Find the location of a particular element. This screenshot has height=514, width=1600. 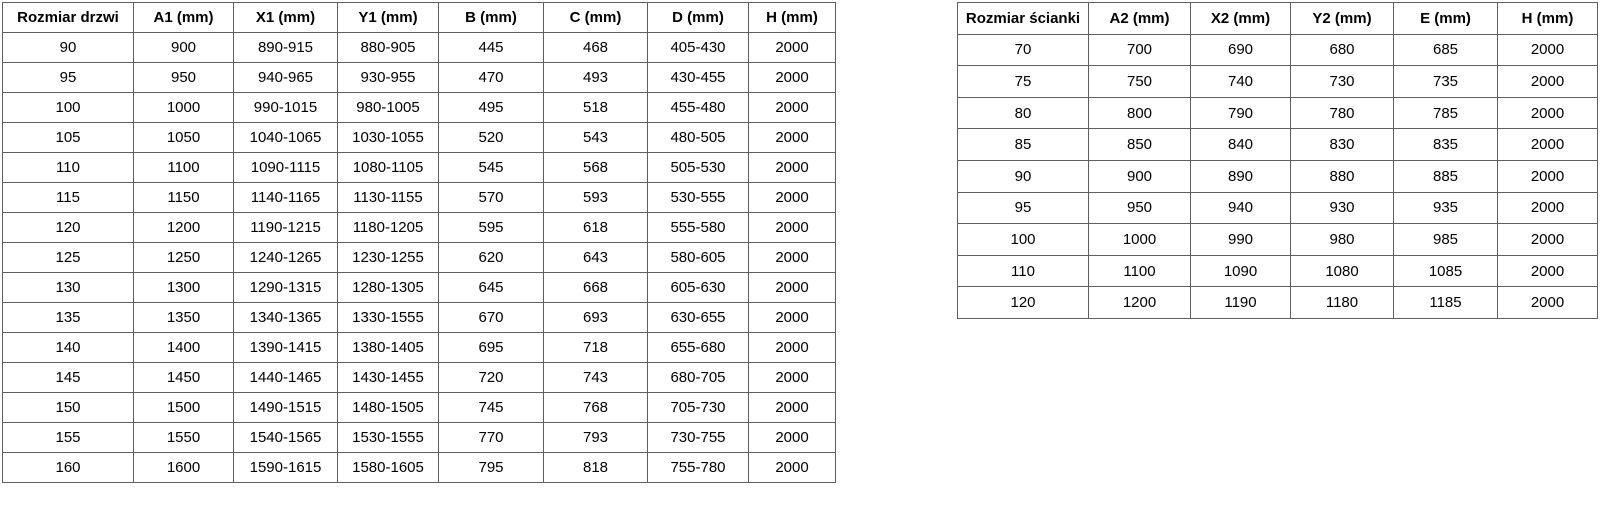

table-cell: 620 is located at coordinates (491, 257).